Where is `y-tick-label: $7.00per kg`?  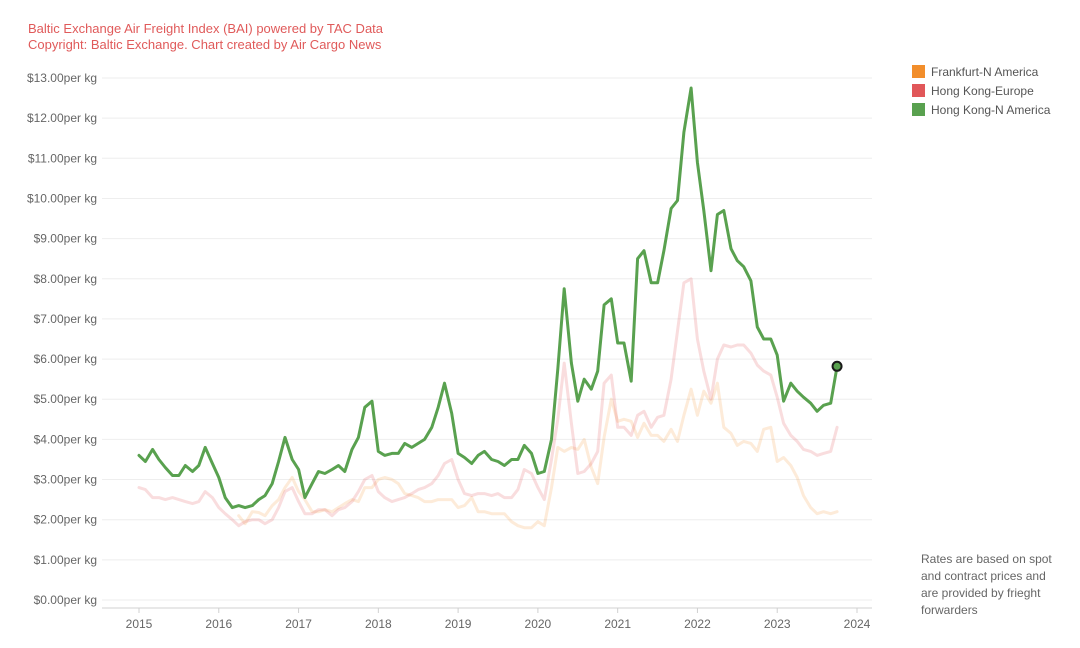
y-tick-label: $7.00per kg is located at coordinates (65, 319).